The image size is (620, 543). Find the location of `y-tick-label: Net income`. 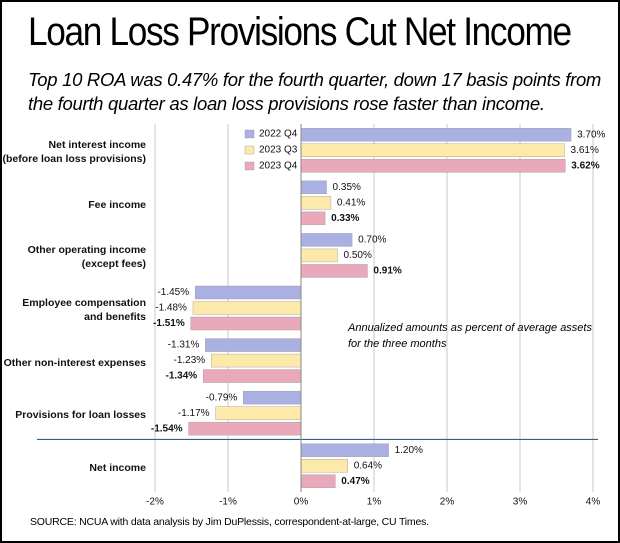

y-tick-label: Net income is located at coordinates (117, 467).